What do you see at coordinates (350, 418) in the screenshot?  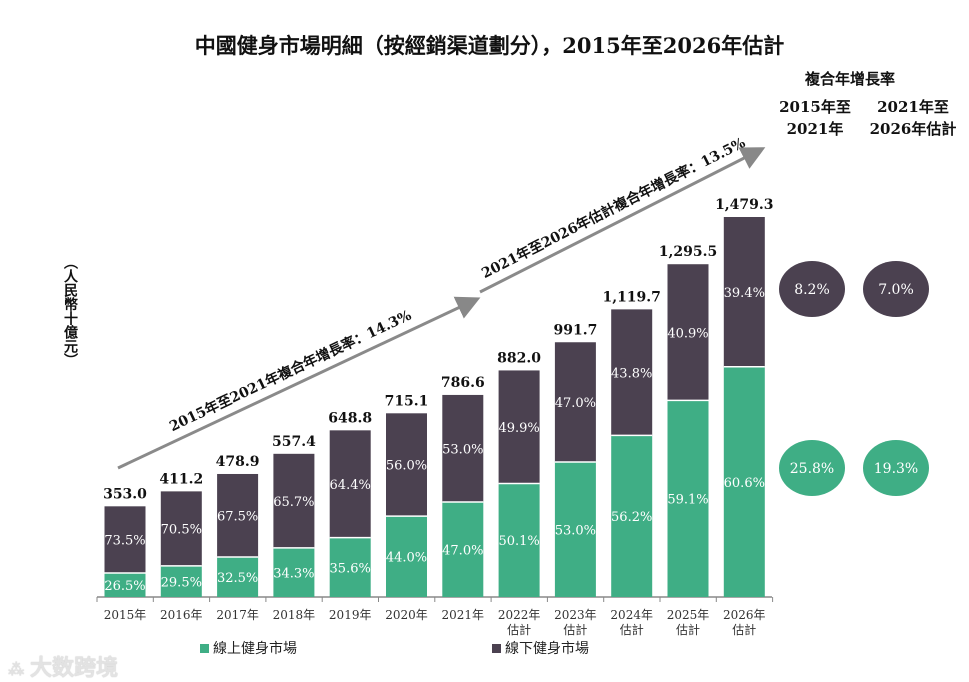 I see `total-label: 648.8` at bounding box center [350, 418].